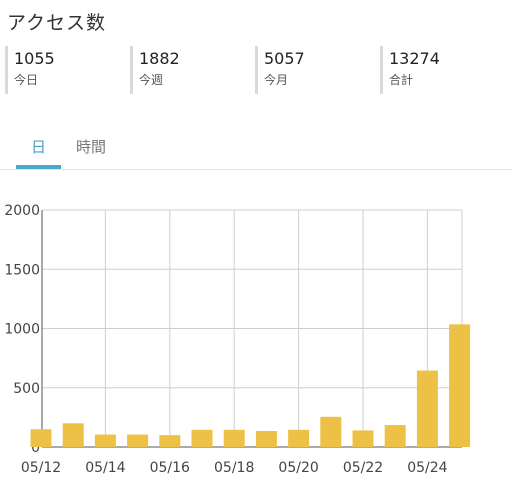 The image size is (512, 487). What do you see at coordinates (57, 23) in the screenshot?
I see `page-title: アクセス数` at bounding box center [57, 23].